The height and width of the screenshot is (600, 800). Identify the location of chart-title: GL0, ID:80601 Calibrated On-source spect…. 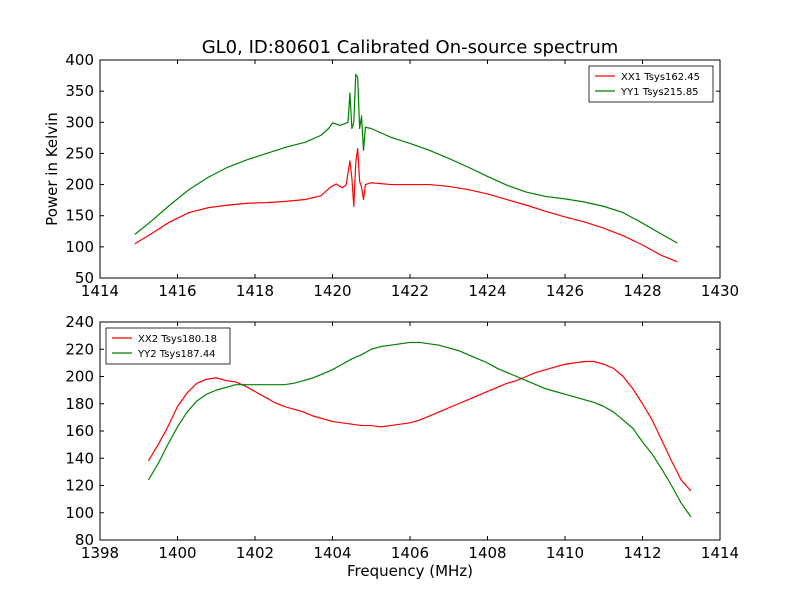
(410, 47).